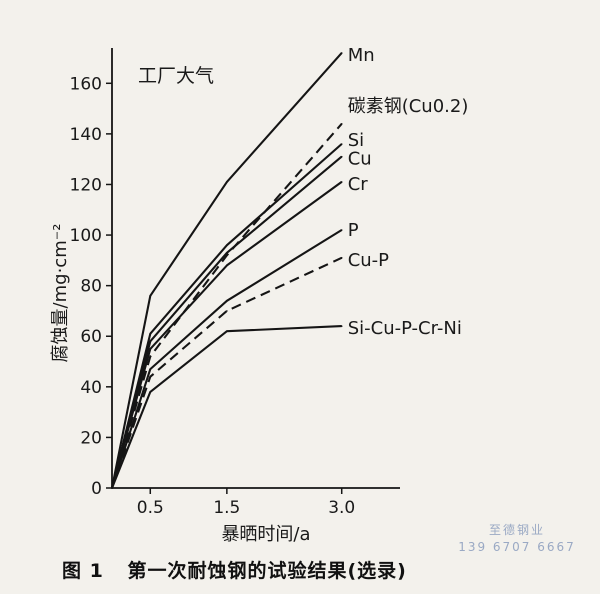  I want to click on y-tick-label: 140, so click(86, 135).